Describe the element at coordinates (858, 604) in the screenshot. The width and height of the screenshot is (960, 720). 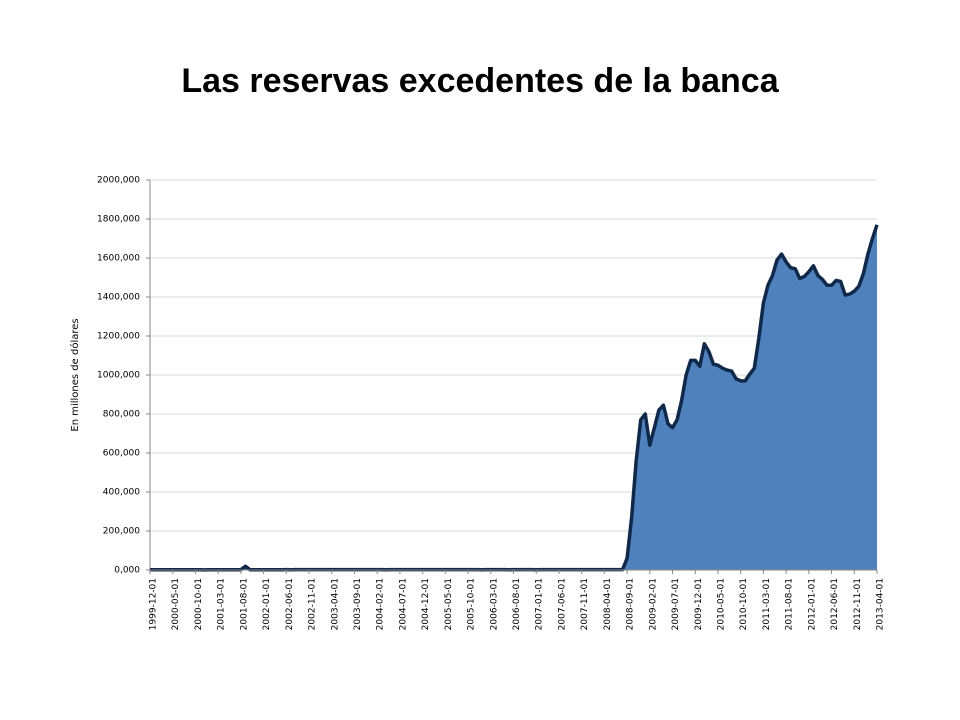
I see `x-tick-label: 2012-11-01` at that location.